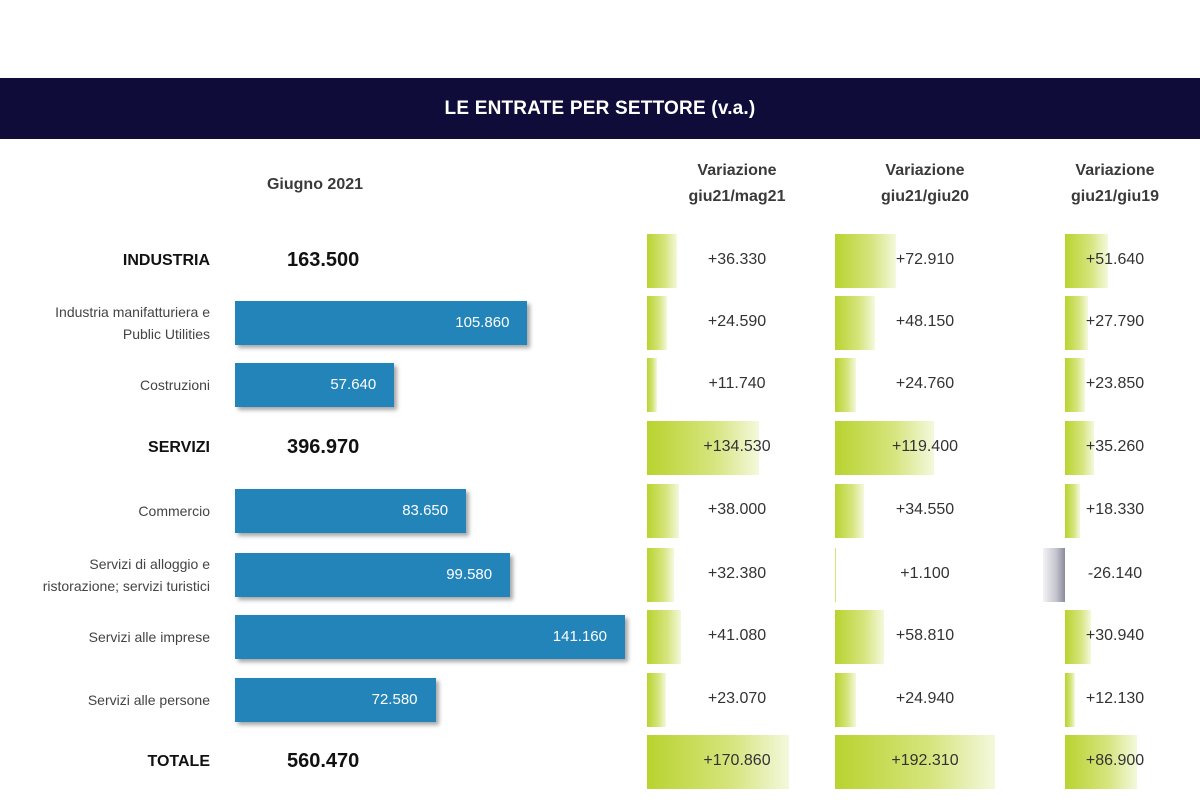 The height and width of the screenshot is (800, 1200). What do you see at coordinates (482, 322) in the screenshot?
I see `bar-value-label: 105.860` at bounding box center [482, 322].